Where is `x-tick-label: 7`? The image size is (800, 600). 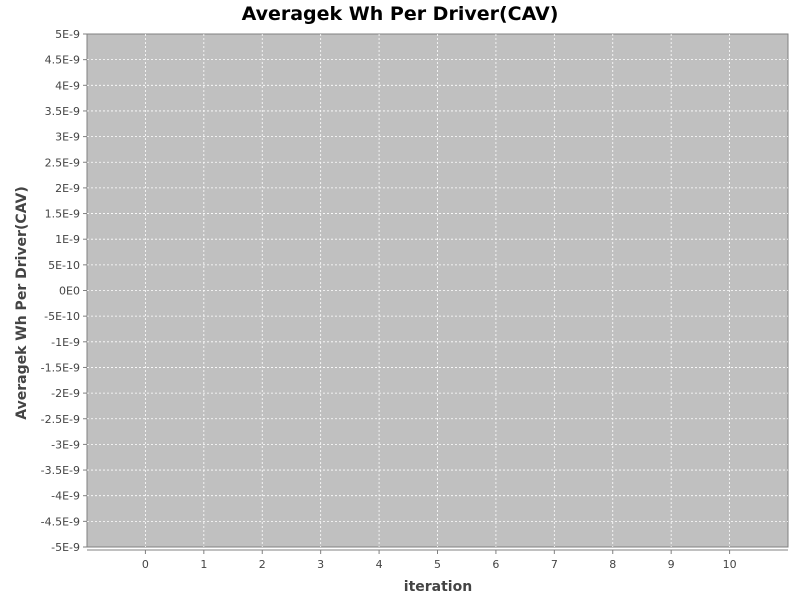 x-tick-label: 7 is located at coordinates (554, 564).